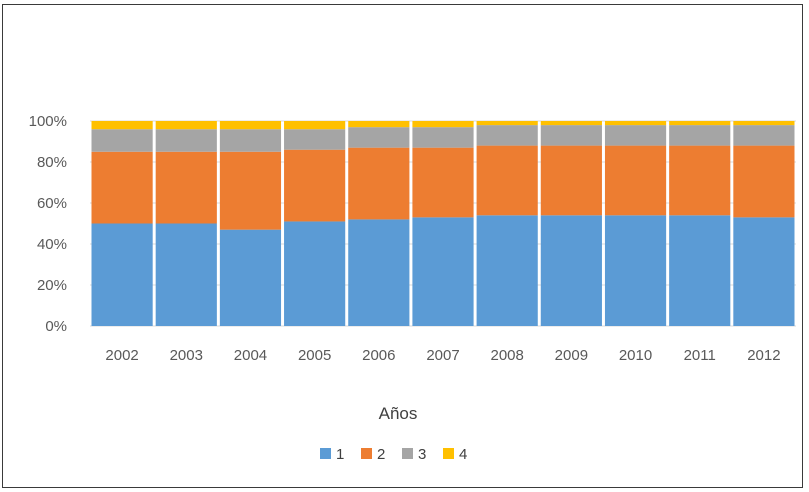 This screenshot has height=492, width=809. What do you see at coordinates (763, 355) in the screenshot?
I see `x-tick-label: 2012` at bounding box center [763, 355].